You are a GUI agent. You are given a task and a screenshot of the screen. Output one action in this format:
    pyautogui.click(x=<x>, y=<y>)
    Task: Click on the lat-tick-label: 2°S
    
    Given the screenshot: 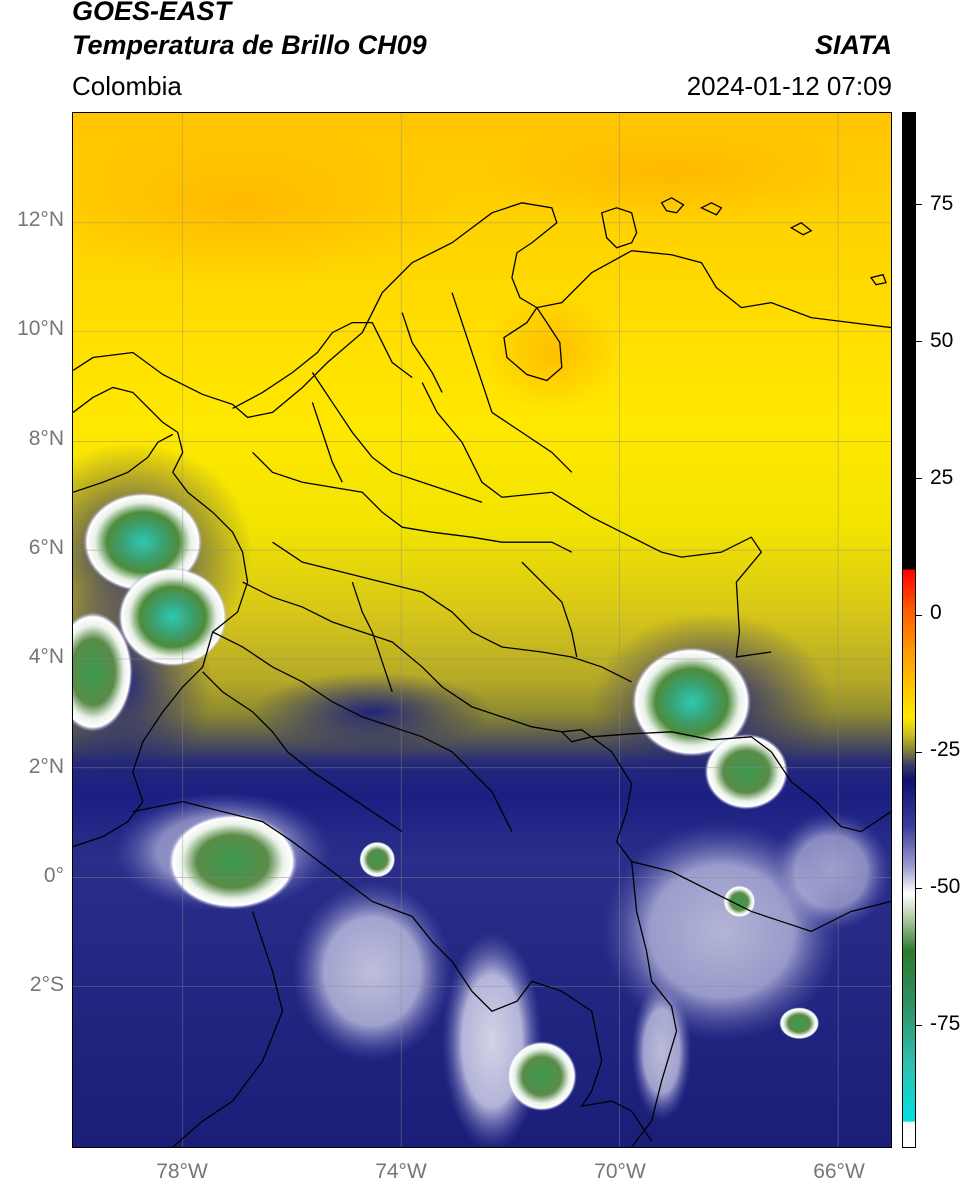 What is the action you would take?
    pyautogui.click(x=46, y=984)
    